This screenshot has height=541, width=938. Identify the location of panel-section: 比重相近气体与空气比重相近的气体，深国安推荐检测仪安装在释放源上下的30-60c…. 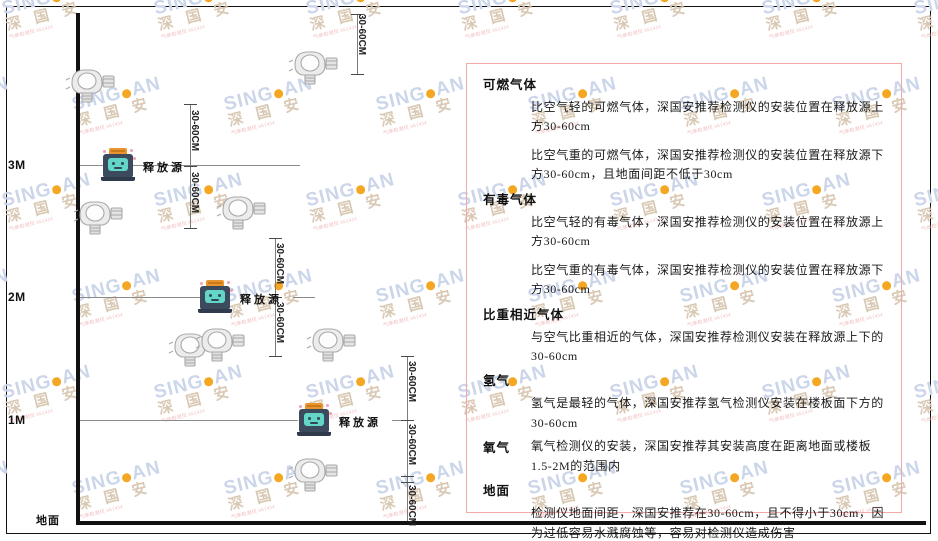
(685, 335).